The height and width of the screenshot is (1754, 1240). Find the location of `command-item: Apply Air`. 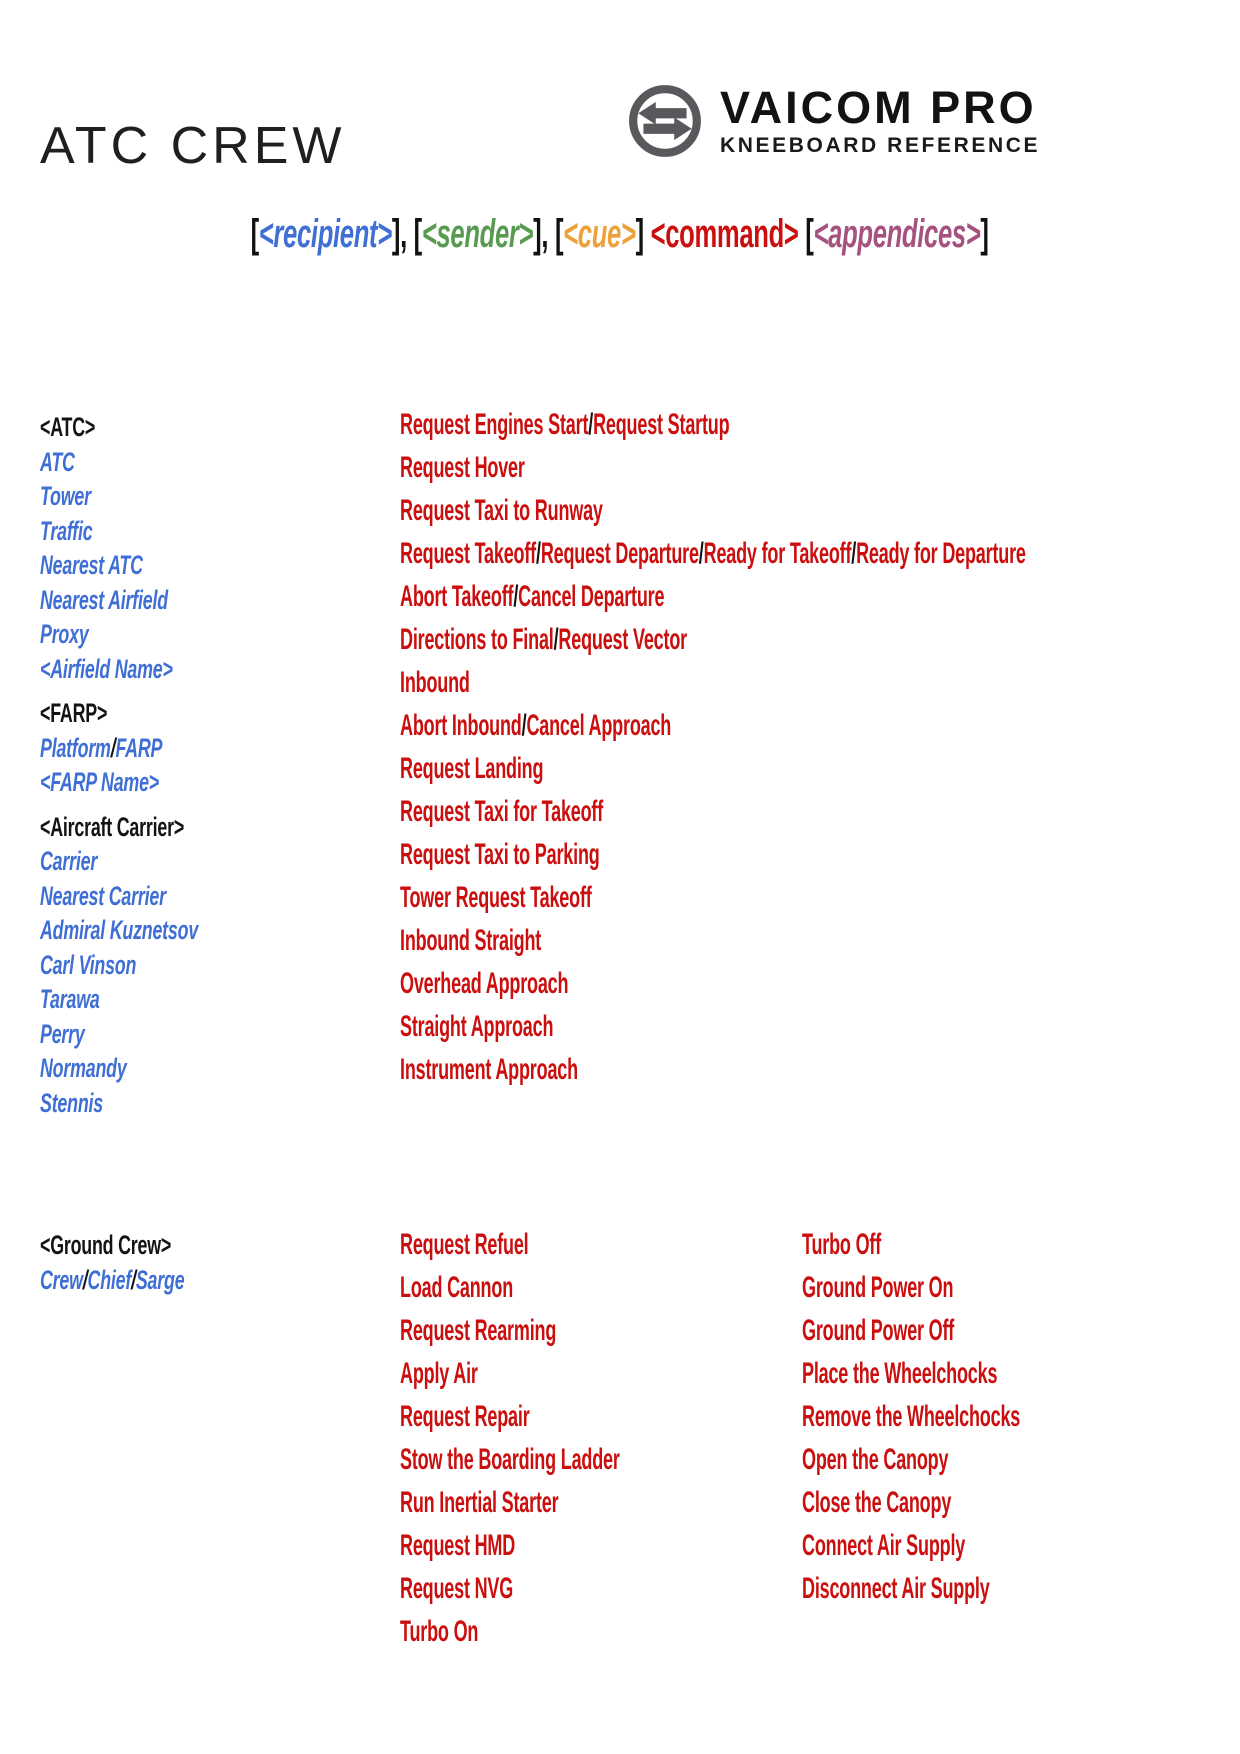

command-item: Apply Air is located at coordinates (514, 1373).